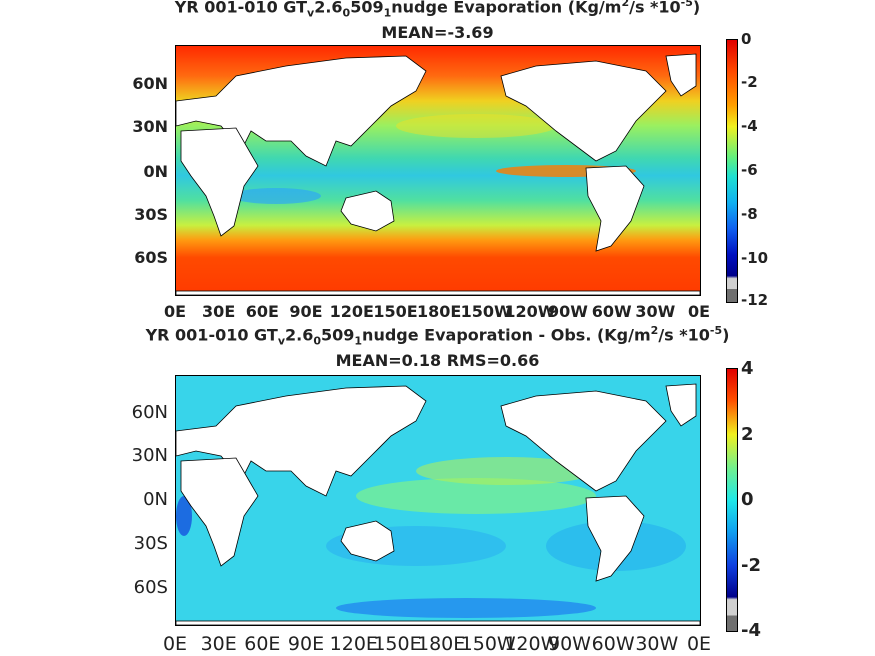  Describe the element at coordinates (755, 258) in the screenshot. I see `colorbar-tick: -10` at that location.